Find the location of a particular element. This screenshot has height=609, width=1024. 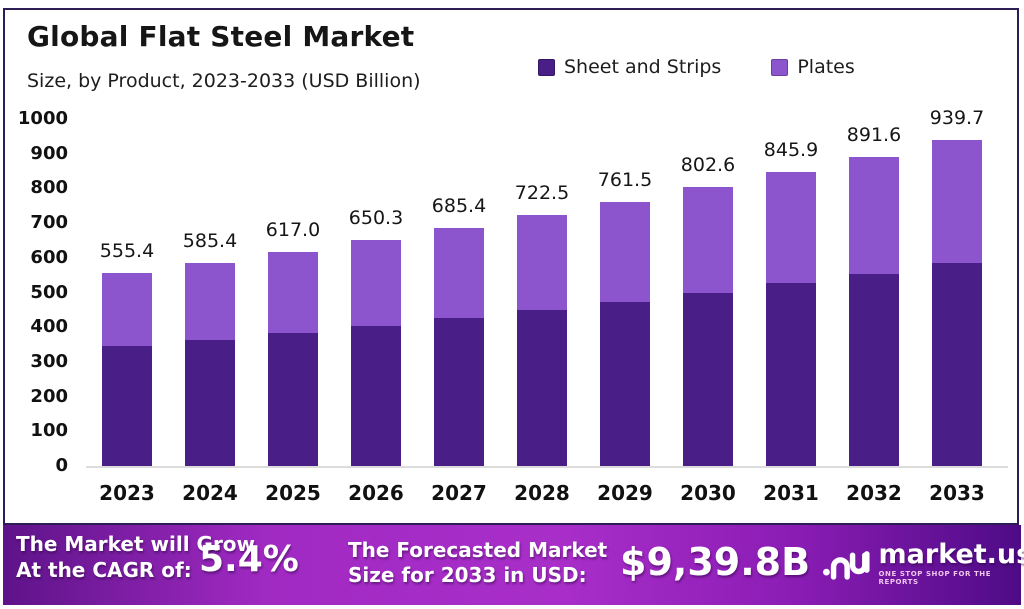

bar-total-label: 555.4 is located at coordinates (127, 251).